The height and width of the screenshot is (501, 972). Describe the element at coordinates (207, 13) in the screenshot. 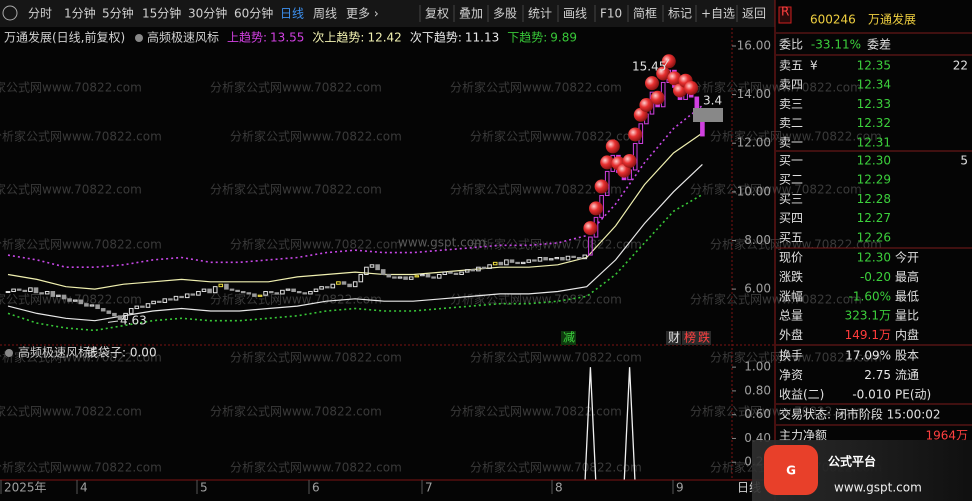

I see `period-tab: 30分钟` at that location.